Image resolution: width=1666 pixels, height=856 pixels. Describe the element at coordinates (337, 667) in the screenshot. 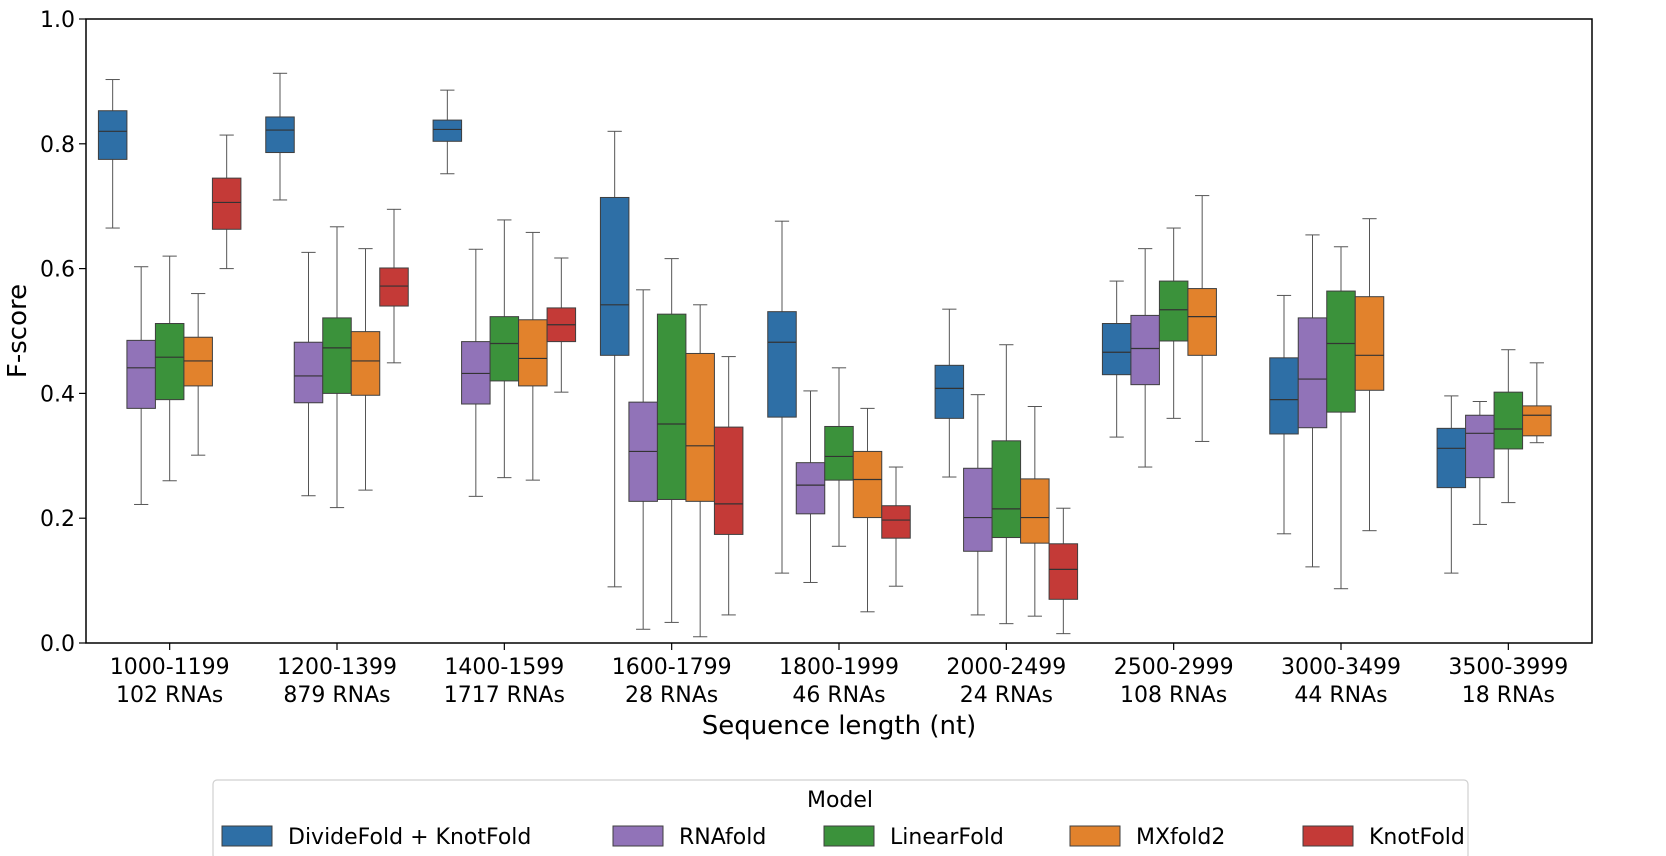

I see `x-tick-label-range: 1200-1399` at that location.